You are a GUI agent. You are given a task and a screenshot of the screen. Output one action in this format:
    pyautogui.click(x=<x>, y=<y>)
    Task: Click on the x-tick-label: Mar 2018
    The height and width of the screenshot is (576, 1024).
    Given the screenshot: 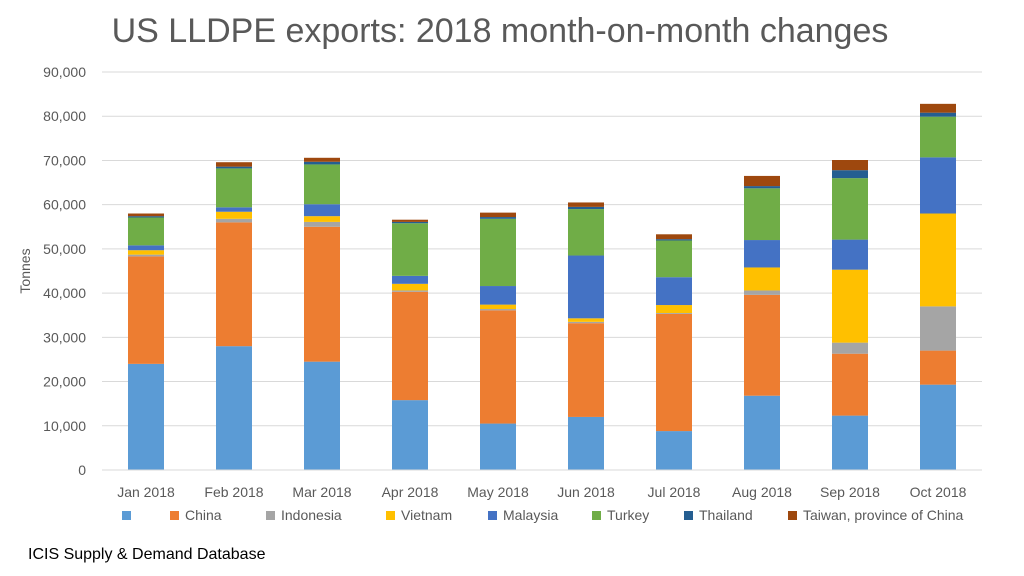 What is the action you would take?
    pyautogui.click(x=321, y=492)
    